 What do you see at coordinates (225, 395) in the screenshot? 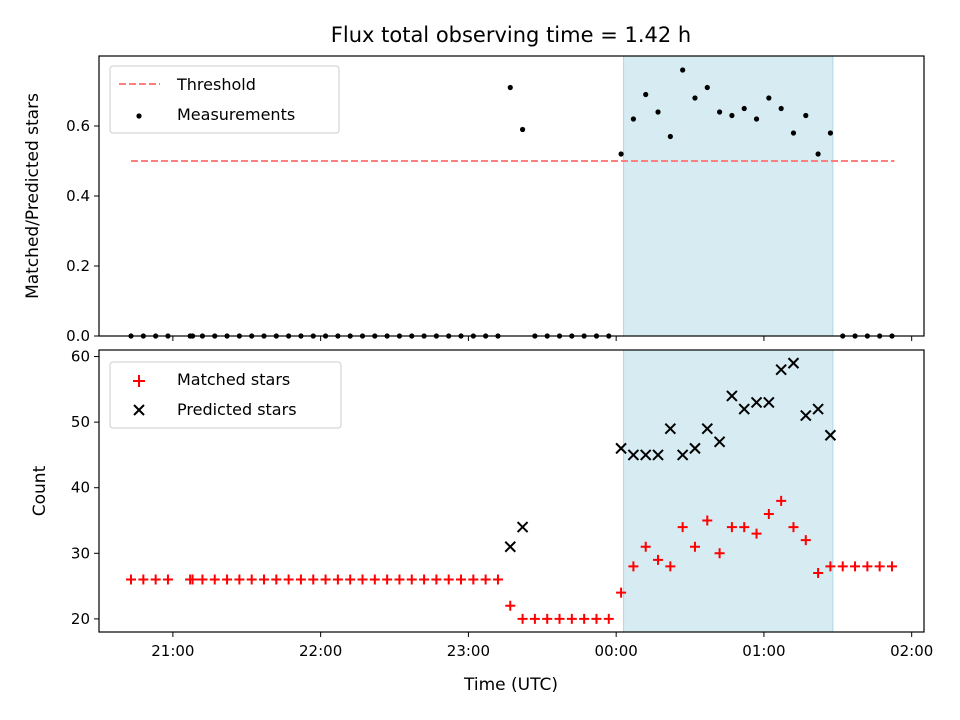
I see `bottom-legend: Matched stars Predicted stars` at bounding box center [225, 395].